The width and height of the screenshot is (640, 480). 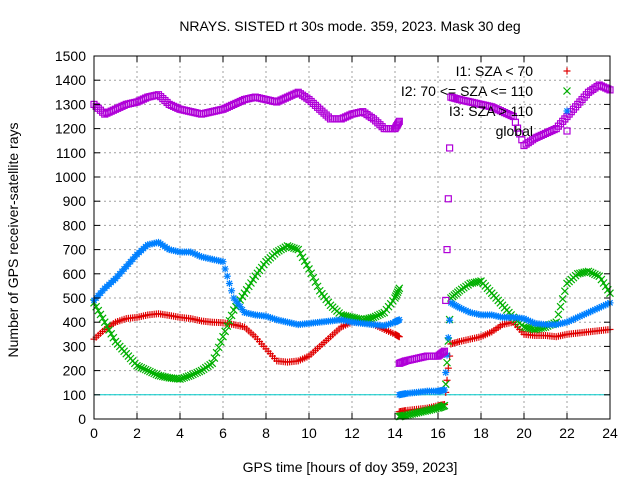 I want to click on y-tick-label: 100, so click(x=75, y=395).